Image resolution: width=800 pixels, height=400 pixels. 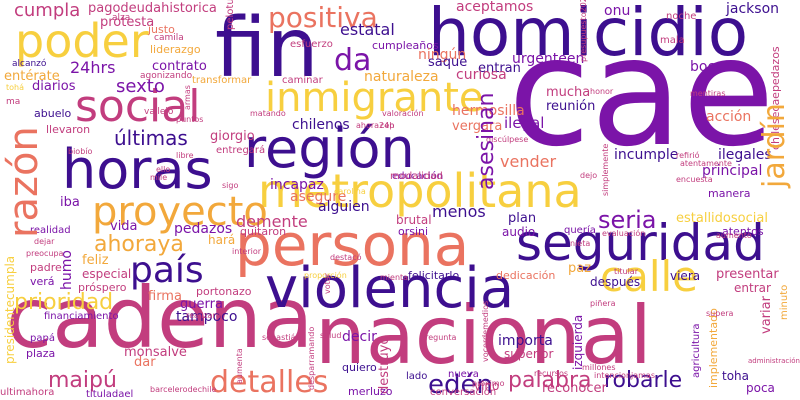 I want to click on word: seguridad, so click(x=640, y=243).